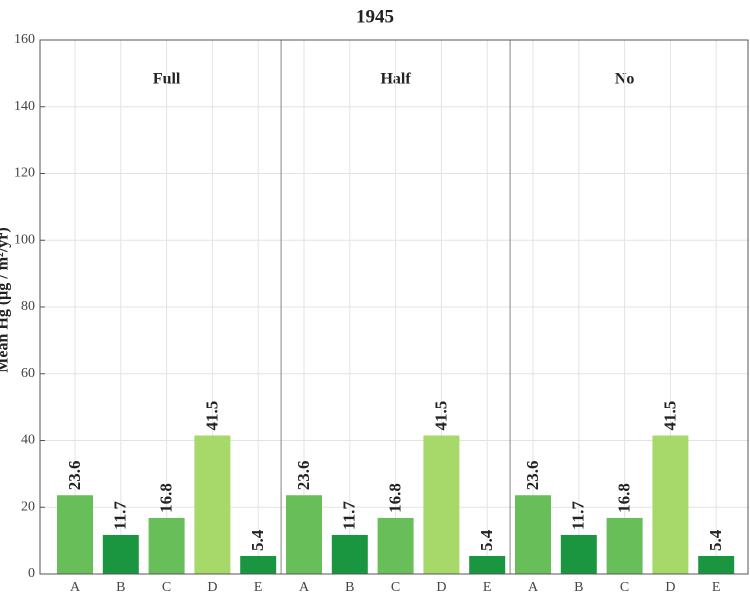 This screenshot has width=750, height=595. I want to click on y-tick-label: 40, so click(28, 440).